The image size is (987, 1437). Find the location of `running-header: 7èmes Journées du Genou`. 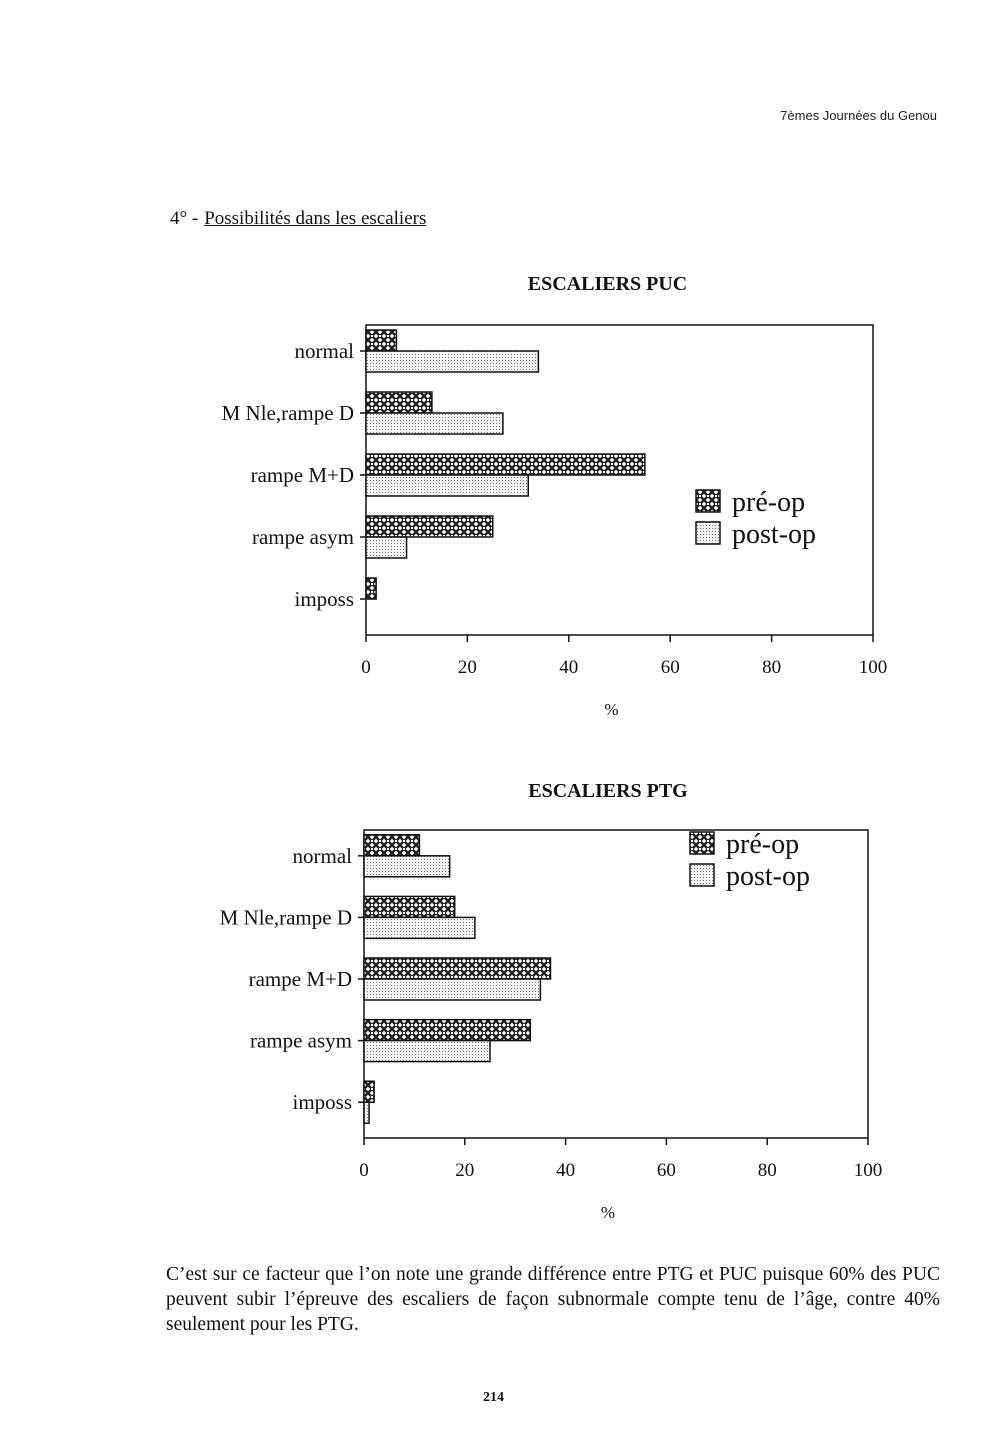

running-header: 7èmes Journées du Genou is located at coordinates (858, 115).